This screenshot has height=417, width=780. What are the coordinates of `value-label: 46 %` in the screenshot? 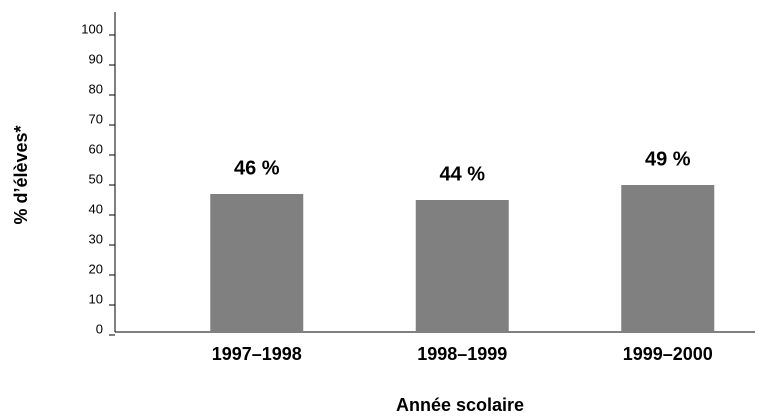 It's located at (257, 168).